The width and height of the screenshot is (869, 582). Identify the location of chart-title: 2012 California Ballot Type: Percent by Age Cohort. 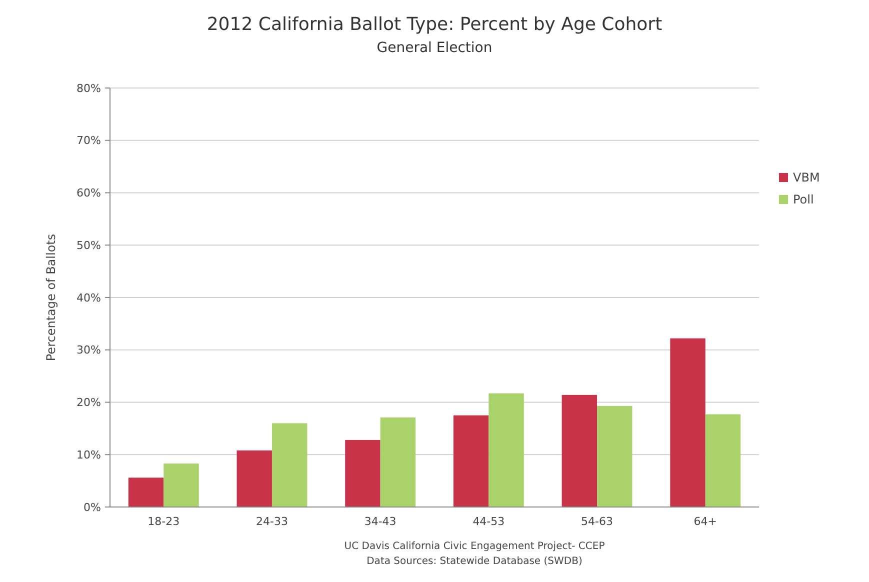
(434, 24).